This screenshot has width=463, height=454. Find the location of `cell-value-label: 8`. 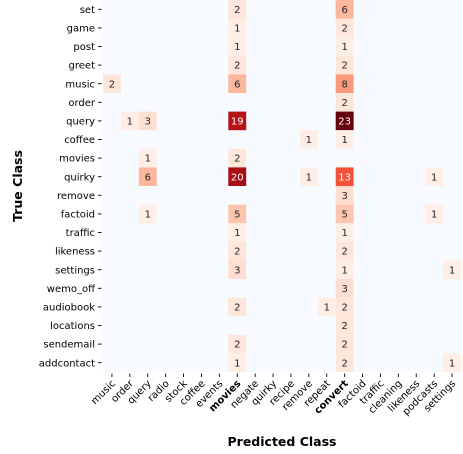

cell-value-label: 8 is located at coordinates (344, 84).